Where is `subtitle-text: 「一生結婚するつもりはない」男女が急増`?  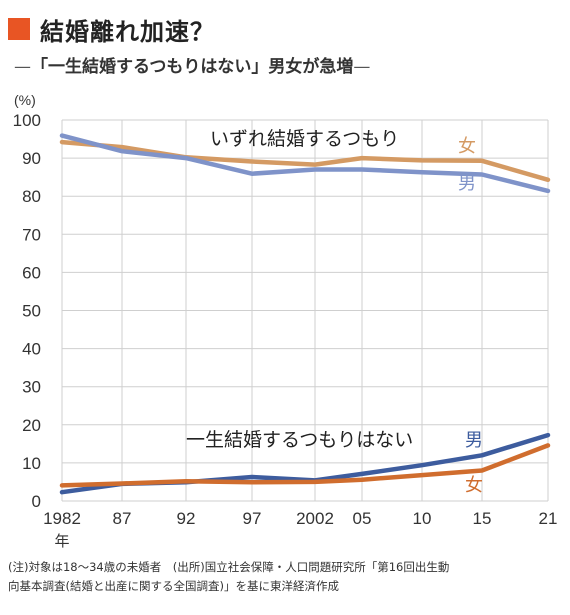
subtitle-text: 「一生結婚するつもりはない」男女が急増 is located at coordinates (192, 67).